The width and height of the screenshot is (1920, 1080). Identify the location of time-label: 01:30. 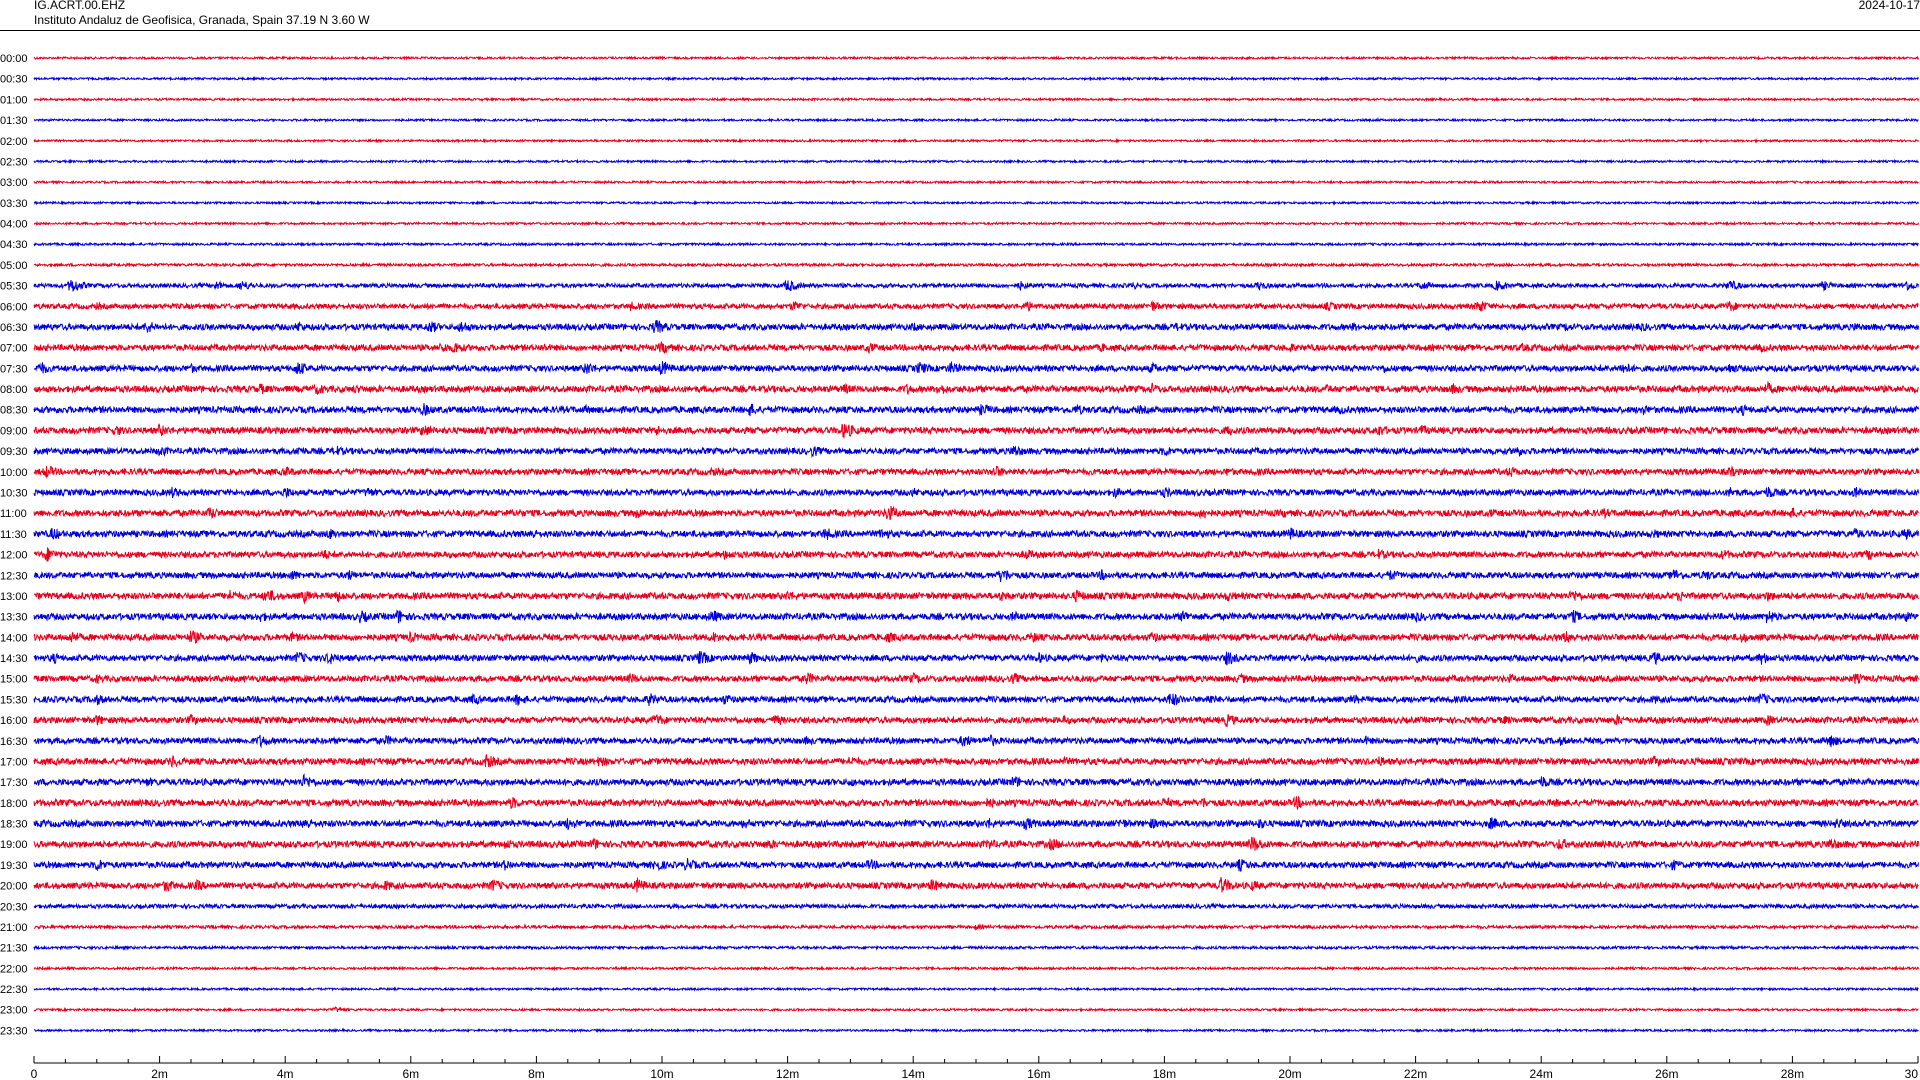
(14, 121).